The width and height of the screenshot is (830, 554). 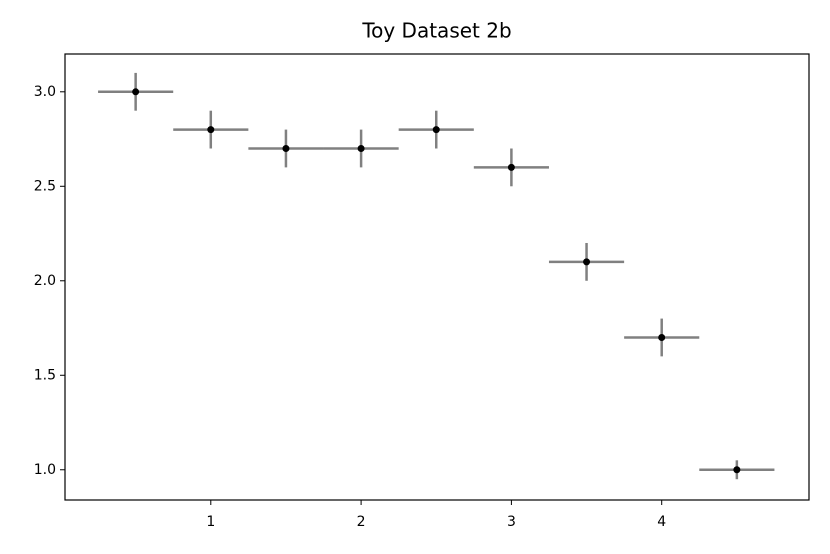 I want to click on chart-title: Toy Dataset 2b, so click(x=436, y=31).